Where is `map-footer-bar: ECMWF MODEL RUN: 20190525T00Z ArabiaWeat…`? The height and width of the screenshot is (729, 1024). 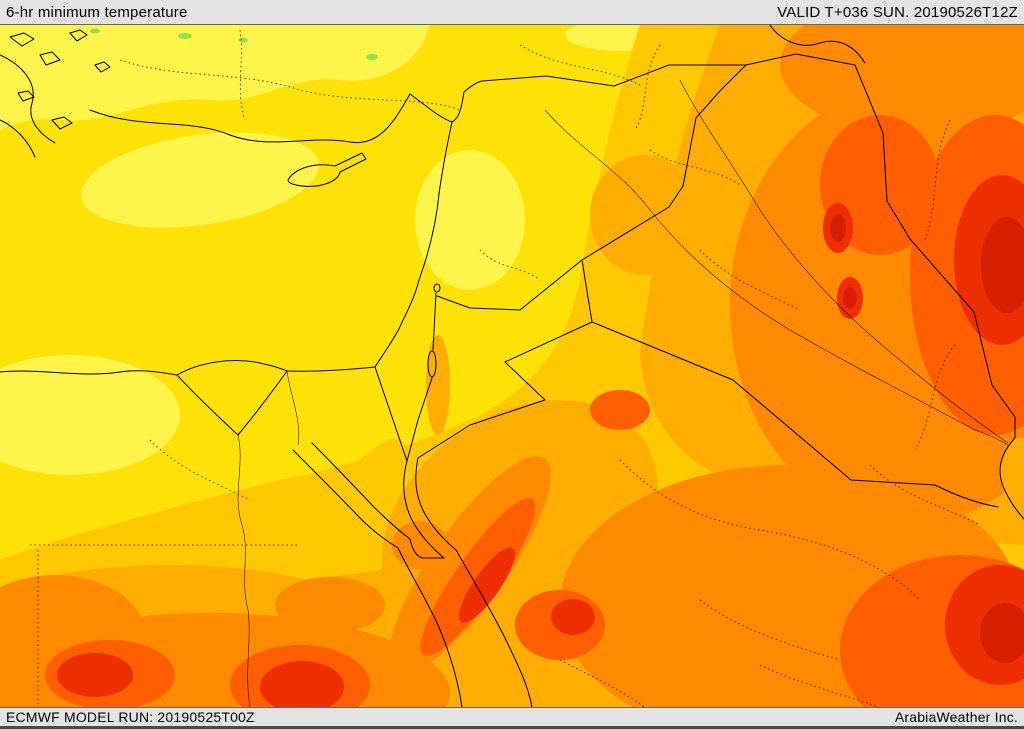 map-footer-bar: ECMWF MODEL RUN: 20190525T00Z ArabiaWeat… is located at coordinates (512, 718).